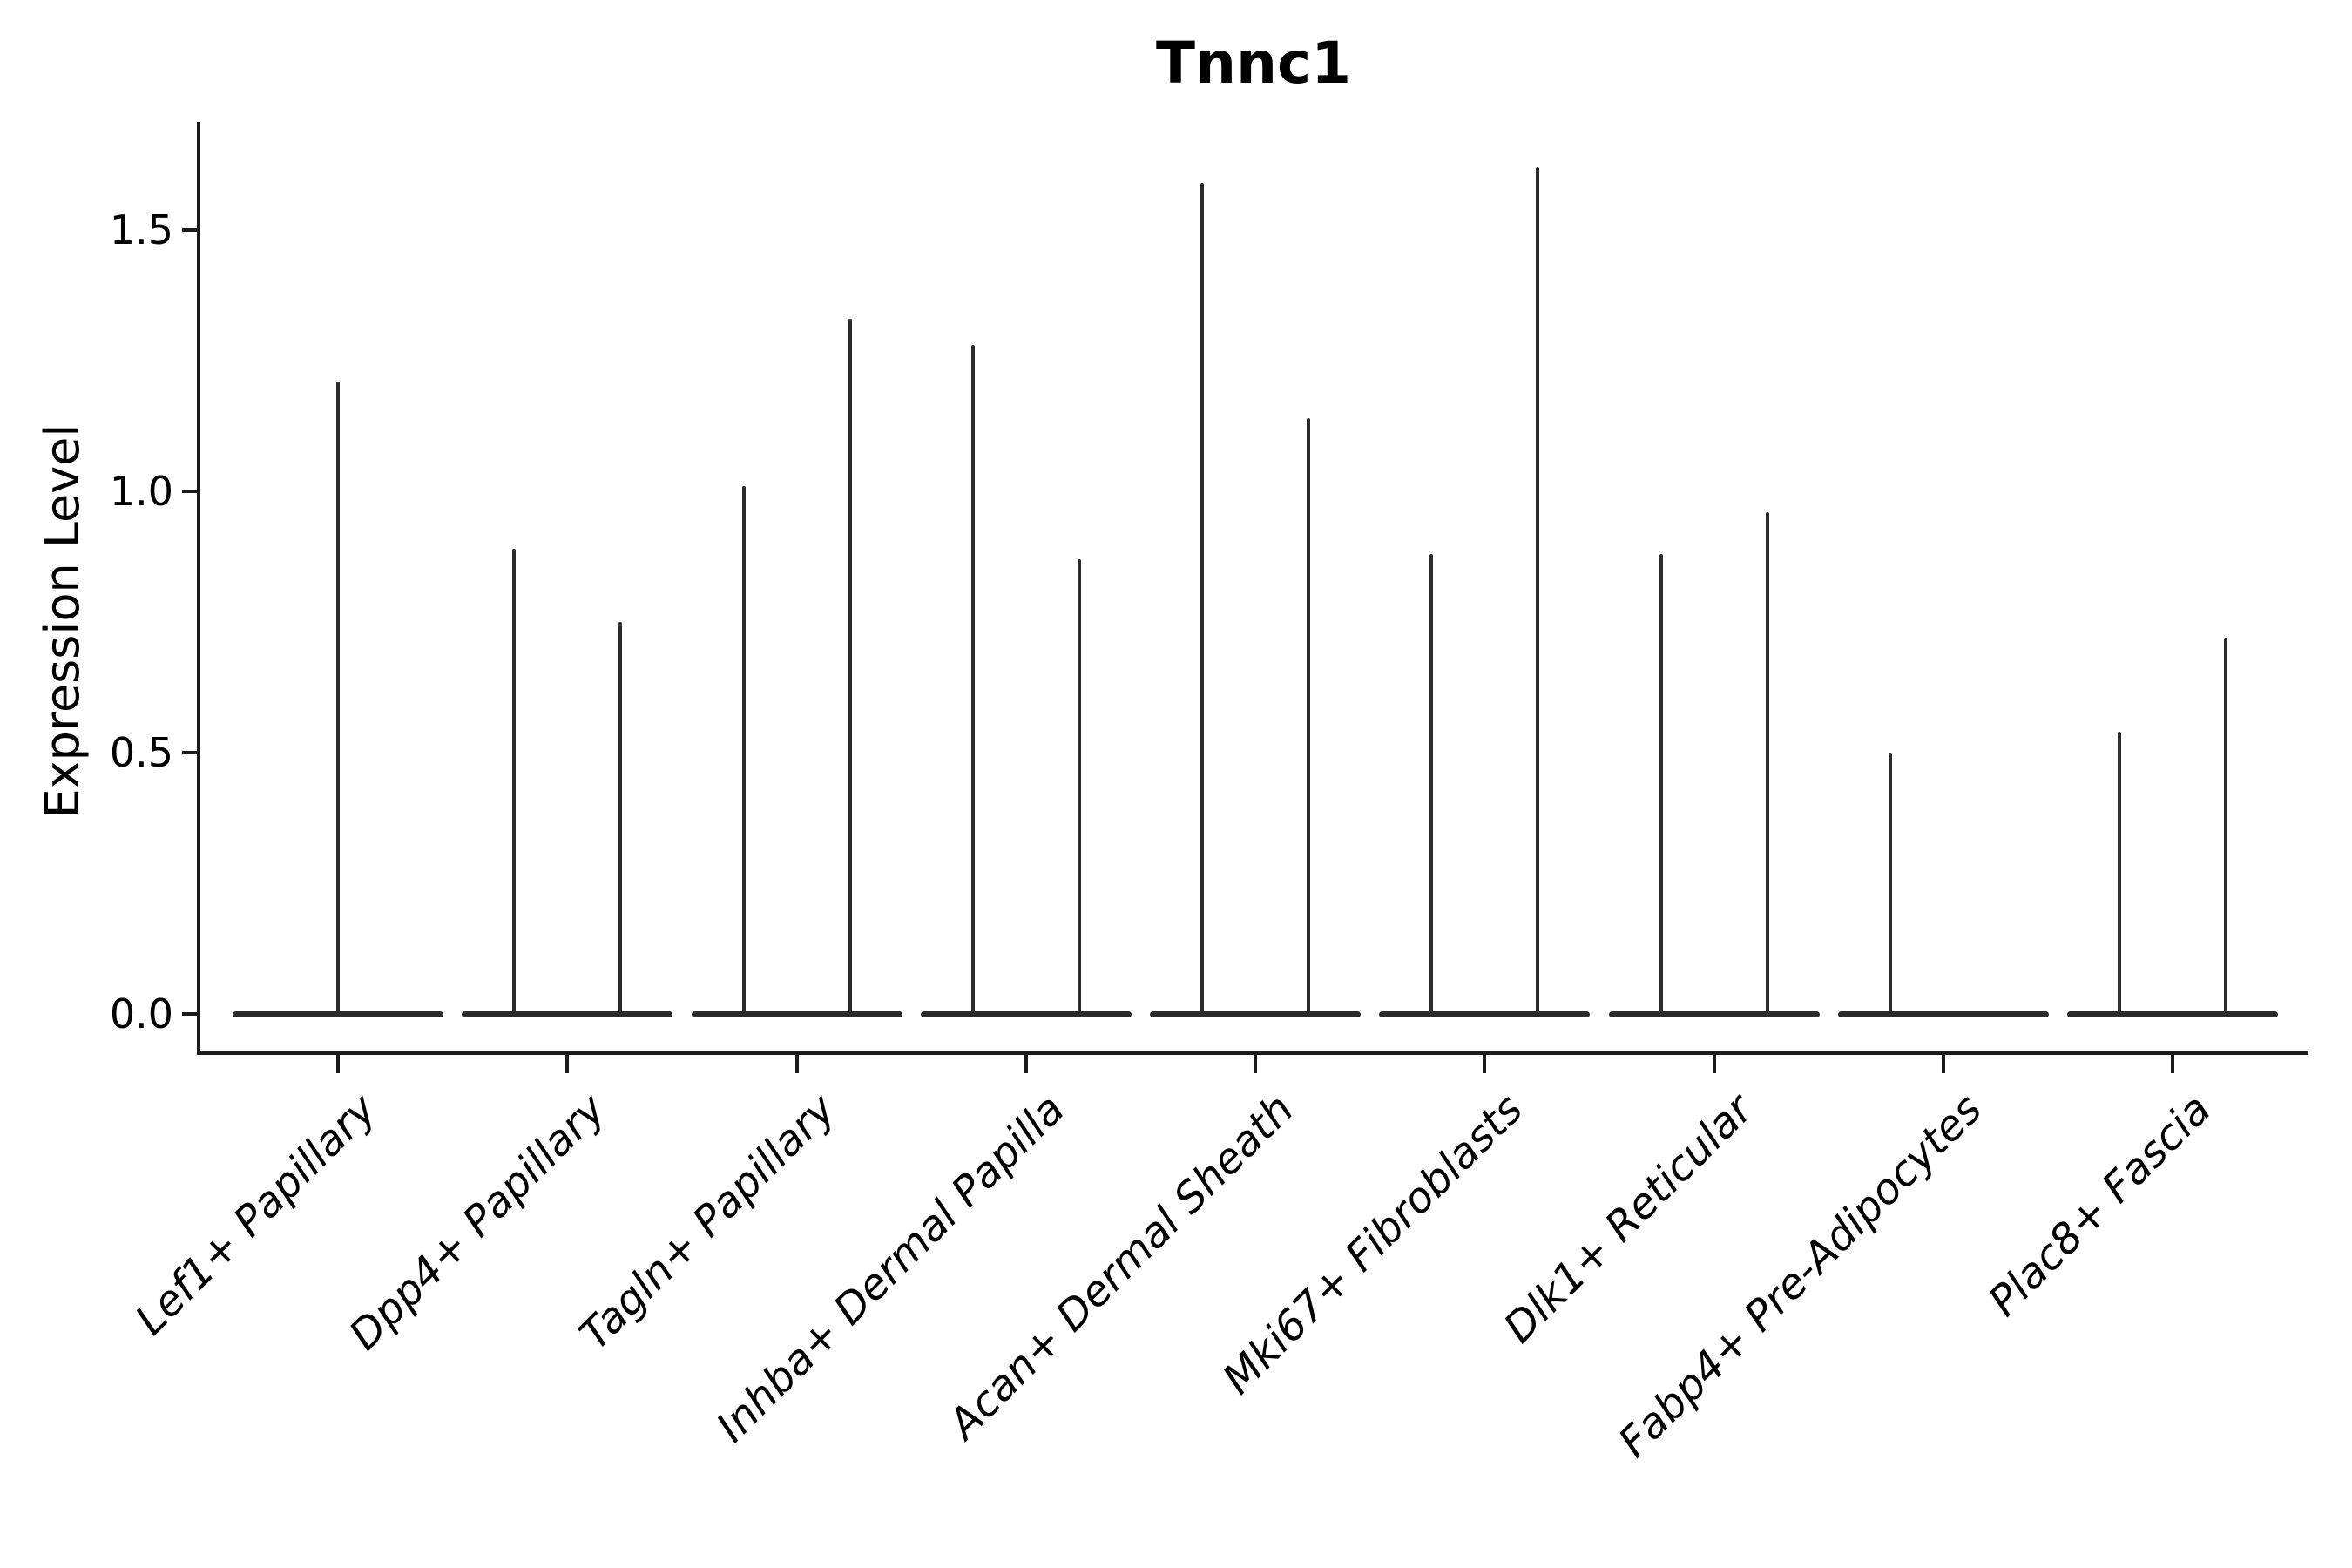  I want to click on x-axis-line, so click(1252, 1053).